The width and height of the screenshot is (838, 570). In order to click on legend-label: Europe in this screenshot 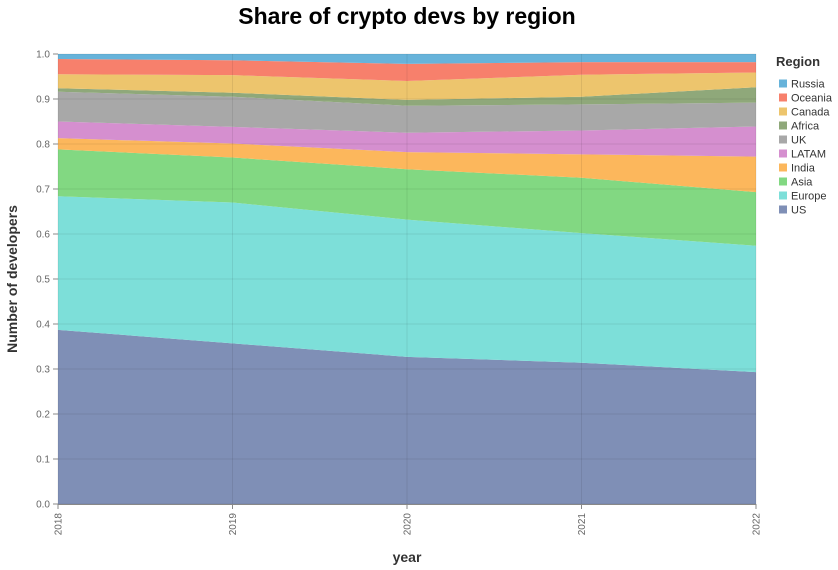, I will do `click(808, 197)`.